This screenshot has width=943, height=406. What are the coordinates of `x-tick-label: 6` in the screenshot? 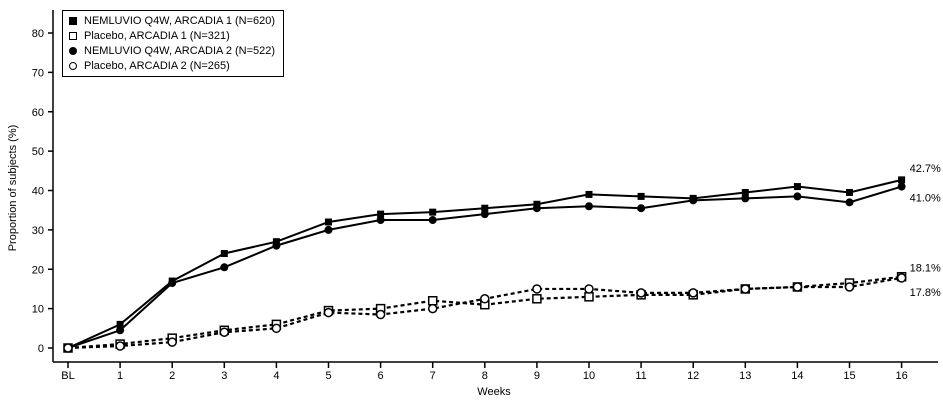 It's located at (381, 376).